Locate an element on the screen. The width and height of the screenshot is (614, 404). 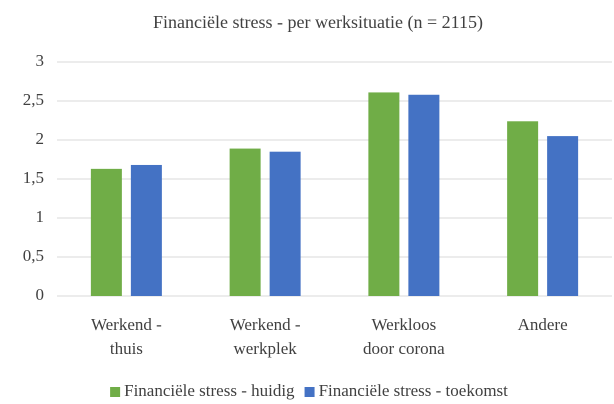
x-tick-label: Werkloos door corona is located at coordinates (404, 336).